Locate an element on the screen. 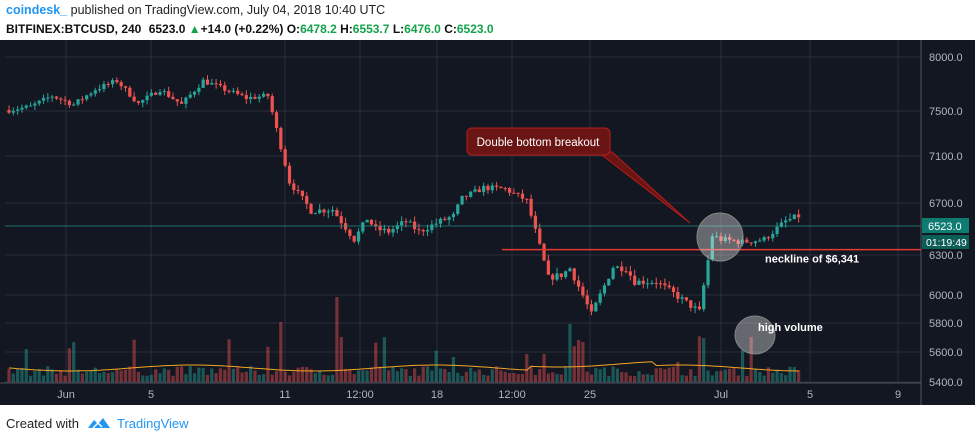 The height and width of the screenshot is (441, 975). neckline-label: neckline of $6,341 is located at coordinates (812, 260).